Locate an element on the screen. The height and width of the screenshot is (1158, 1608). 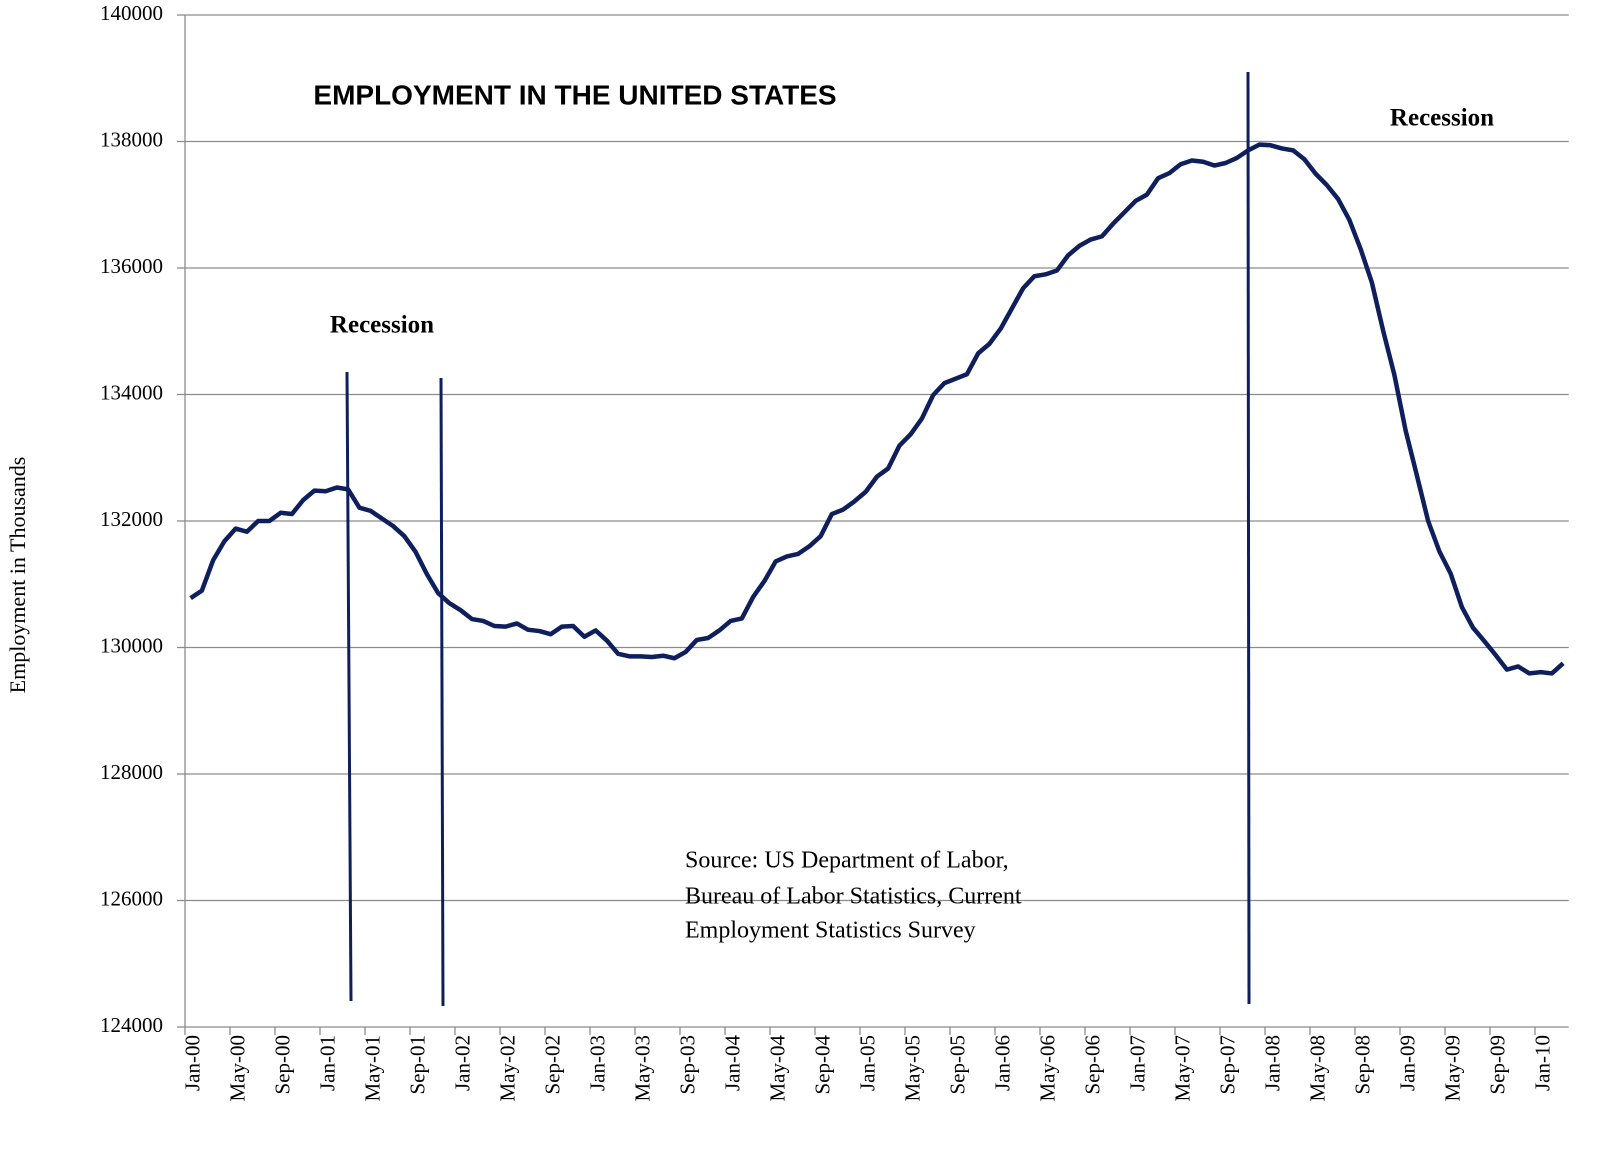
x-tick-label: May-02 is located at coordinates (507, 1068).